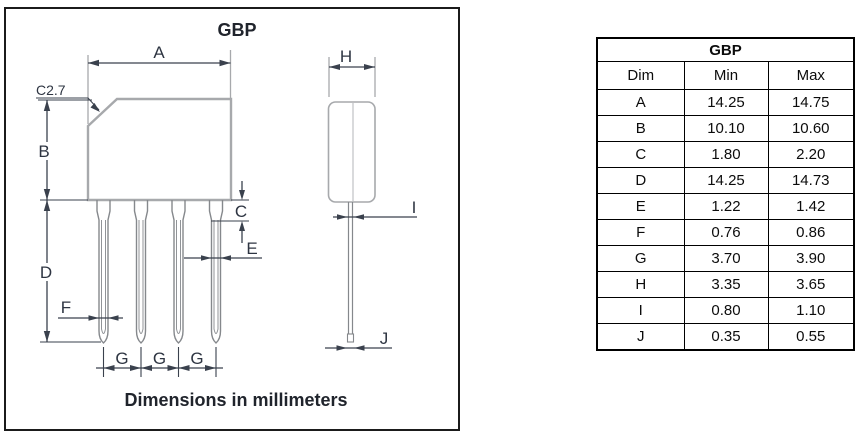 The width and height of the screenshot is (868, 443). I want to click on dimension-c-label: C, so click(241, 211).